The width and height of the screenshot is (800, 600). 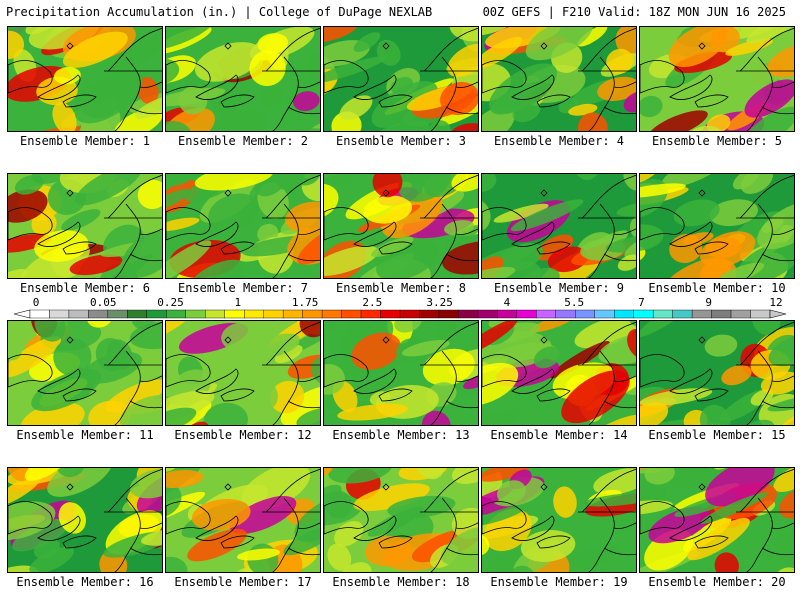 I want to click on ensemble-member-label: Ensemble Member: 18, so click(x=401, y=582).